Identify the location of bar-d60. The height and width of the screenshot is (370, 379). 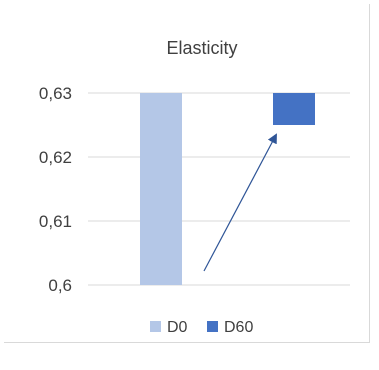
(294, 109).